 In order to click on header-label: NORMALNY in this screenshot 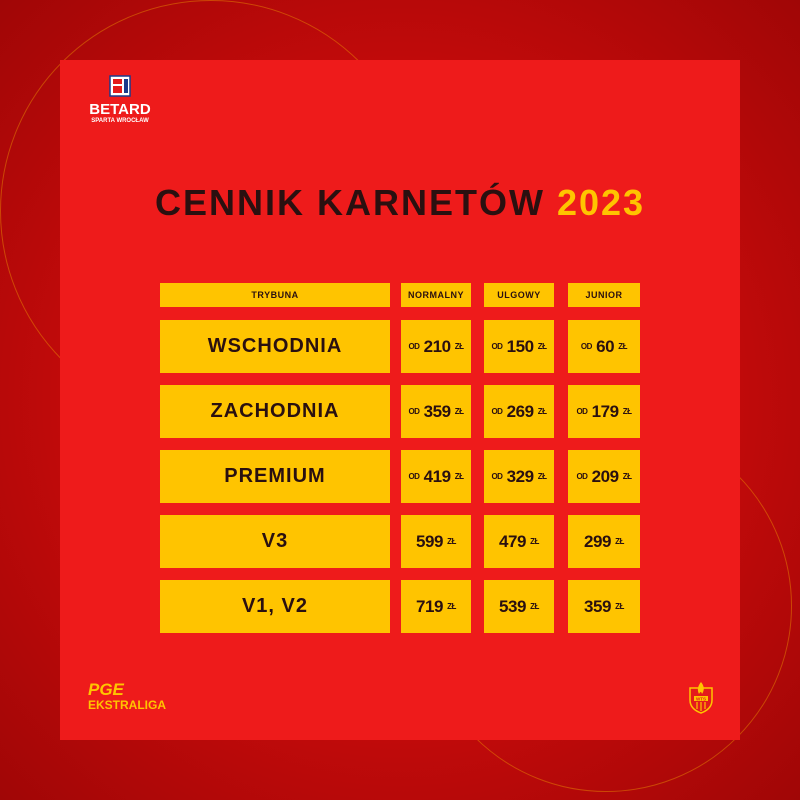, I will do `click(436, 295)`.